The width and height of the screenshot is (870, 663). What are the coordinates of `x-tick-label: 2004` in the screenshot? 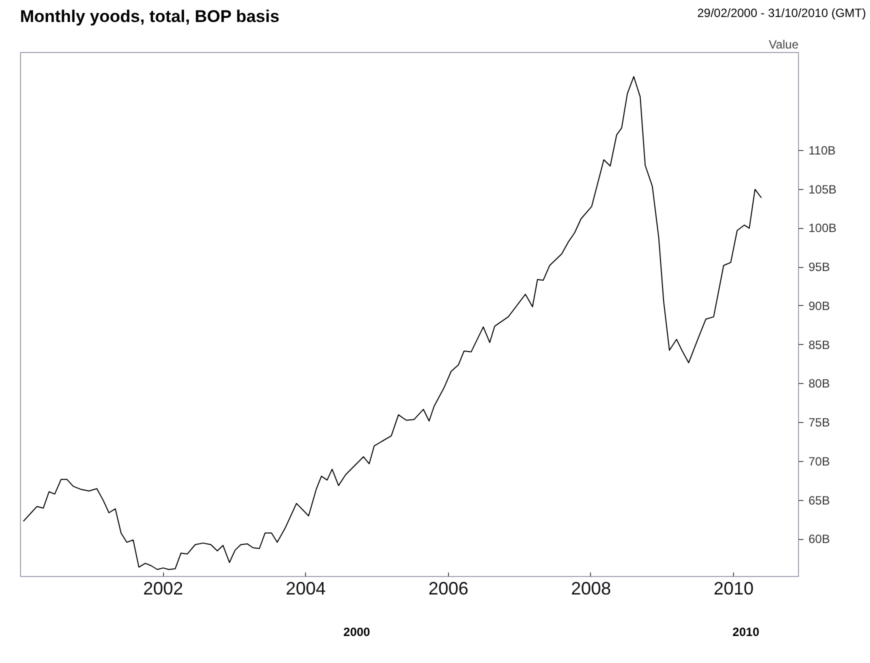 It's located at (306, 588).